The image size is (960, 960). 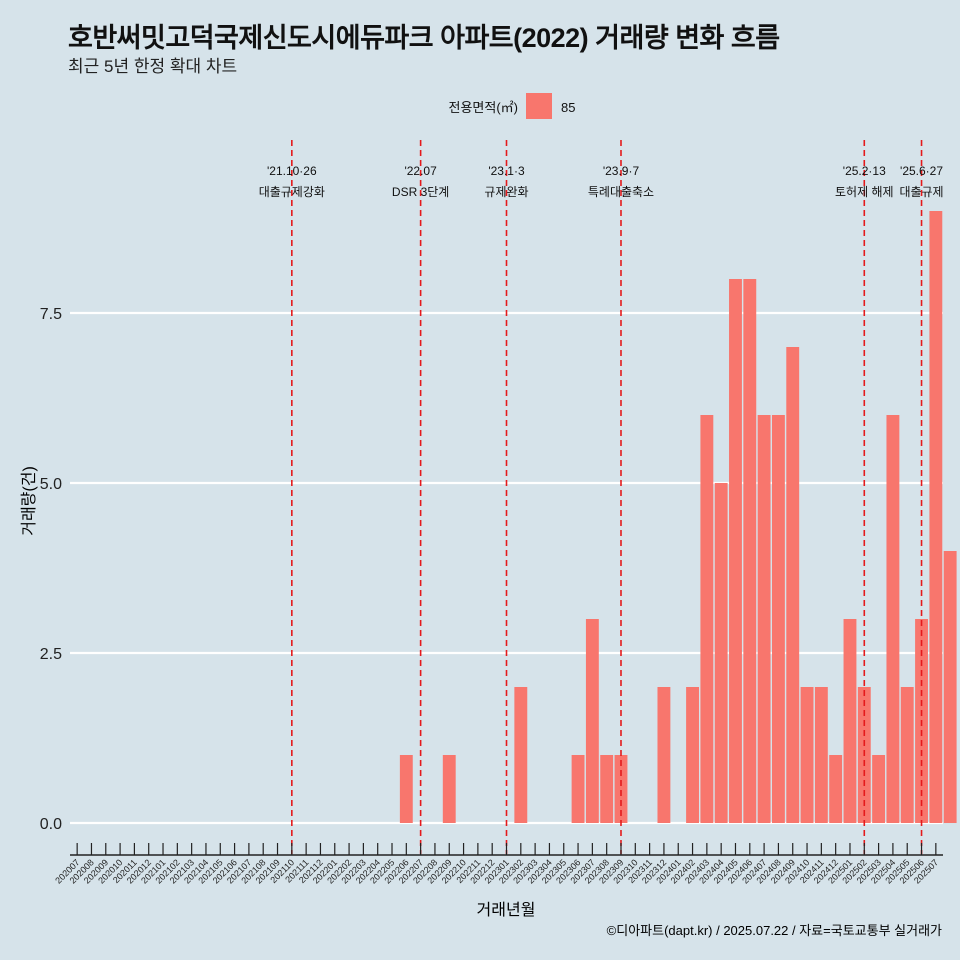 I want to click on y-tick-label: 5.0, so click(x=51, y=484).